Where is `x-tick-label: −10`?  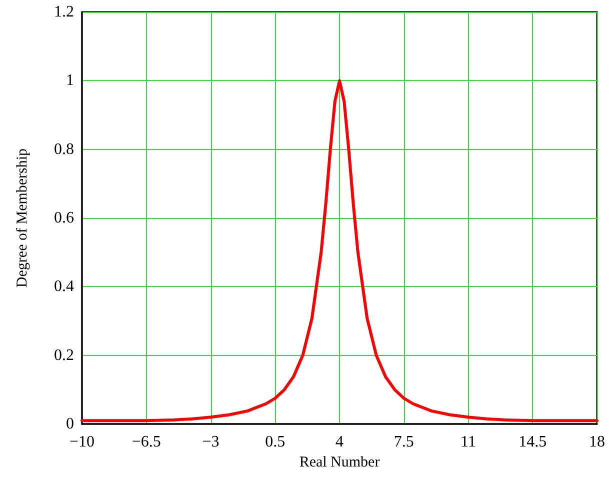 x-tick-label: −10 is located at coordinates (82, 442).